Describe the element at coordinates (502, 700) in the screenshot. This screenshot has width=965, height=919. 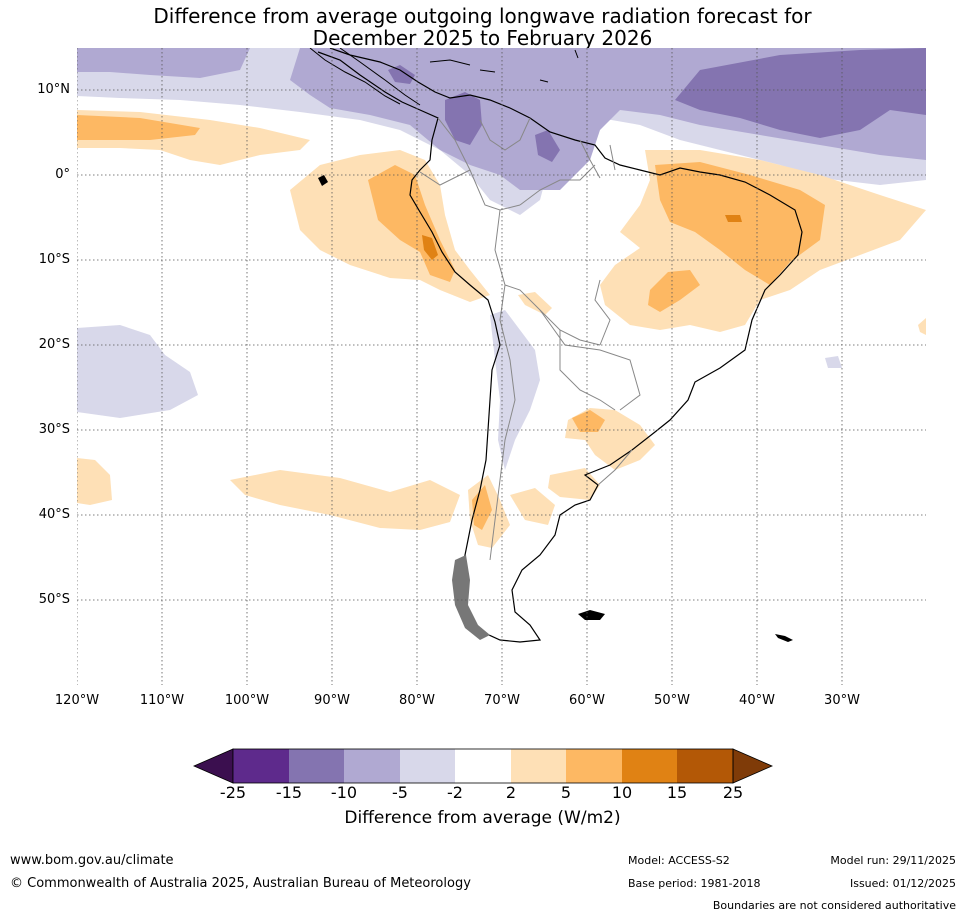
I see `lon-label-70w: 70°W` at that location.